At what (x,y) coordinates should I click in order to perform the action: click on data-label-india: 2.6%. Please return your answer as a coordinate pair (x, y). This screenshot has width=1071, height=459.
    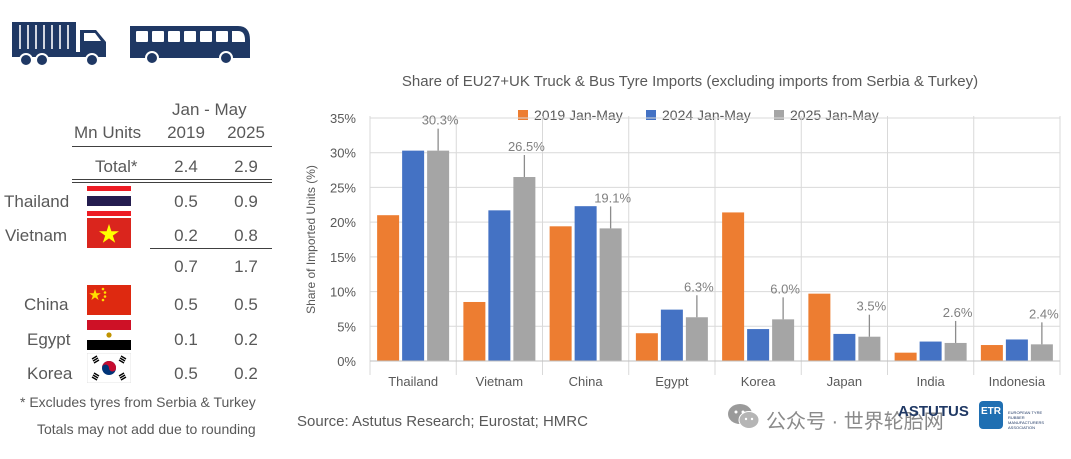
    Looking at the image, I should click on (958, 312).